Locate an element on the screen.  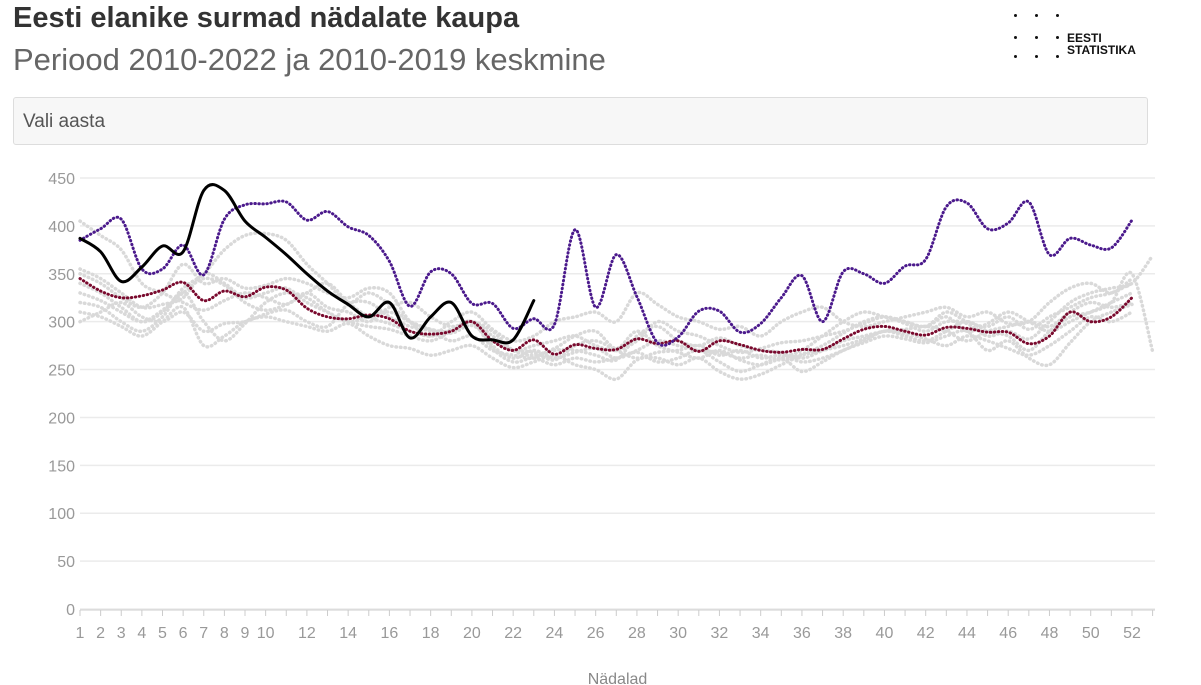
y-tick-label: 50 is located at coordinates (66, 562).